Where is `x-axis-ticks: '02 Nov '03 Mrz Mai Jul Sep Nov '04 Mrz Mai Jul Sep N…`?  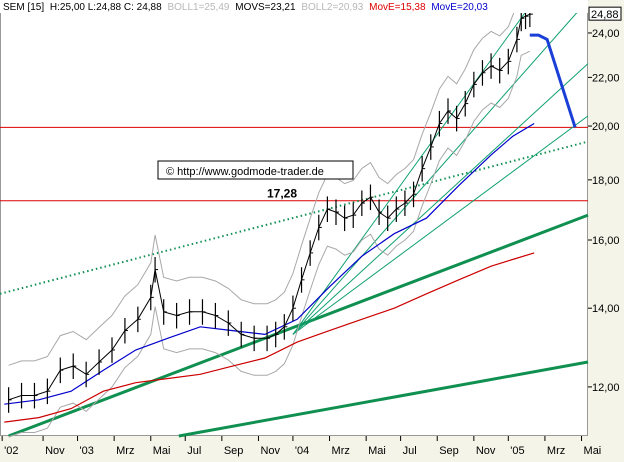 x-axis-ticks: '02 Nov '03 Mrz Mai Jul Sep Nov '04 Mrz Mai Jul Sep N… is located at coordinates (301, 446).